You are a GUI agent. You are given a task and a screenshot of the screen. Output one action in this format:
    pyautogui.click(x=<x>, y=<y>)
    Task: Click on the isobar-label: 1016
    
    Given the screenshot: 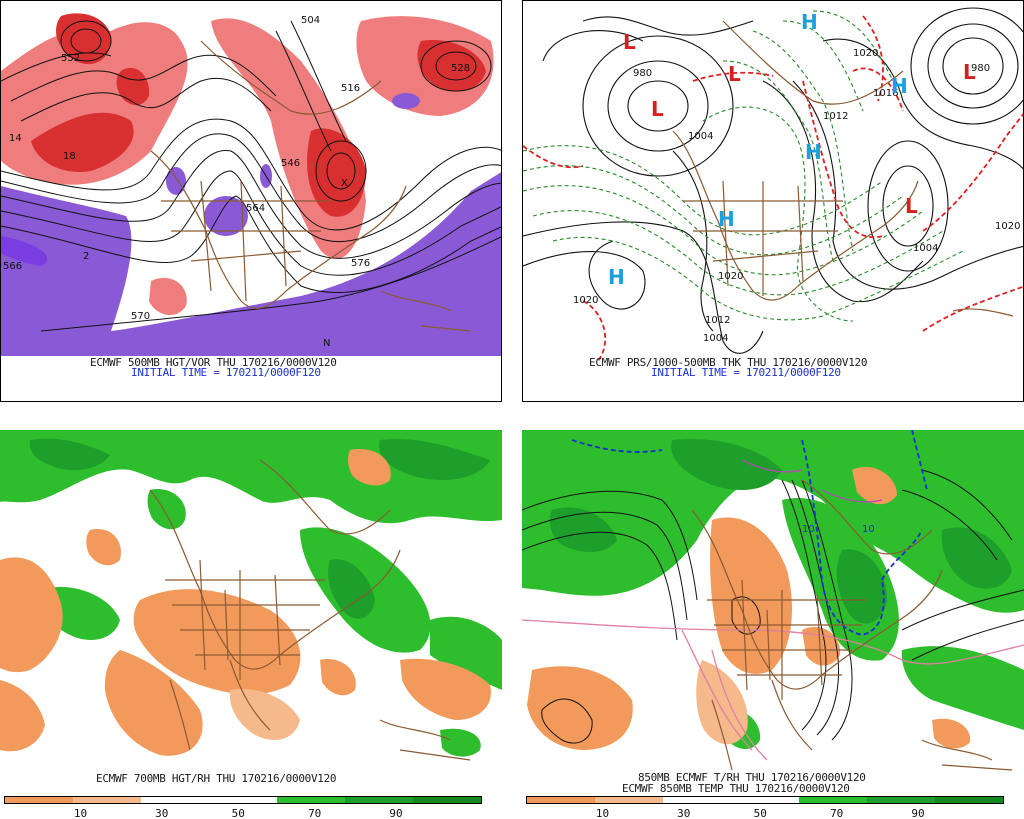 What is the action you would take?
    pyautogui.click(x=885, y=93)
    